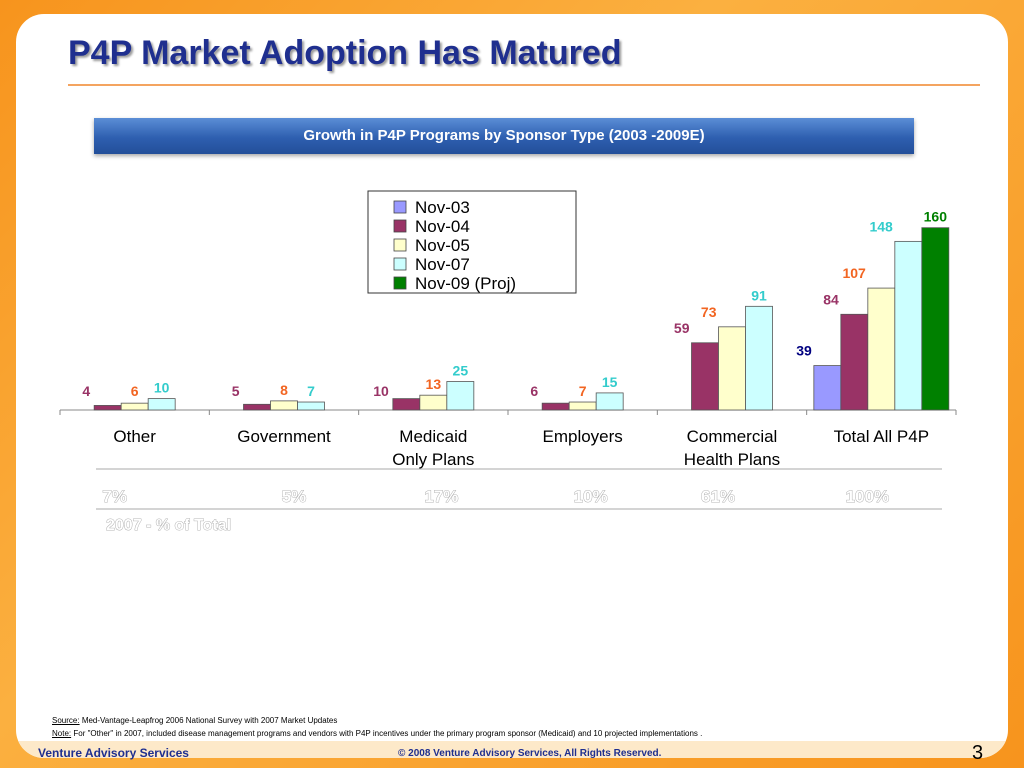 This screenshot has width=1024, height=768. I want to click on data-label: 4, so click(86, 391).